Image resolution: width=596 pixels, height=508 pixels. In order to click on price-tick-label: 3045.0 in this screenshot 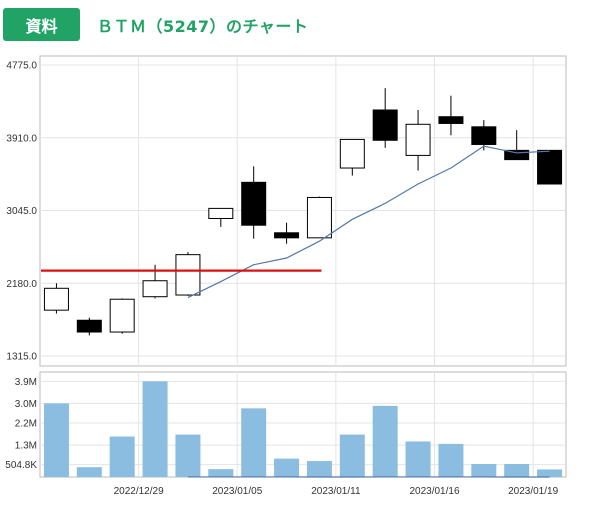, I will do `click(21, 211)`.